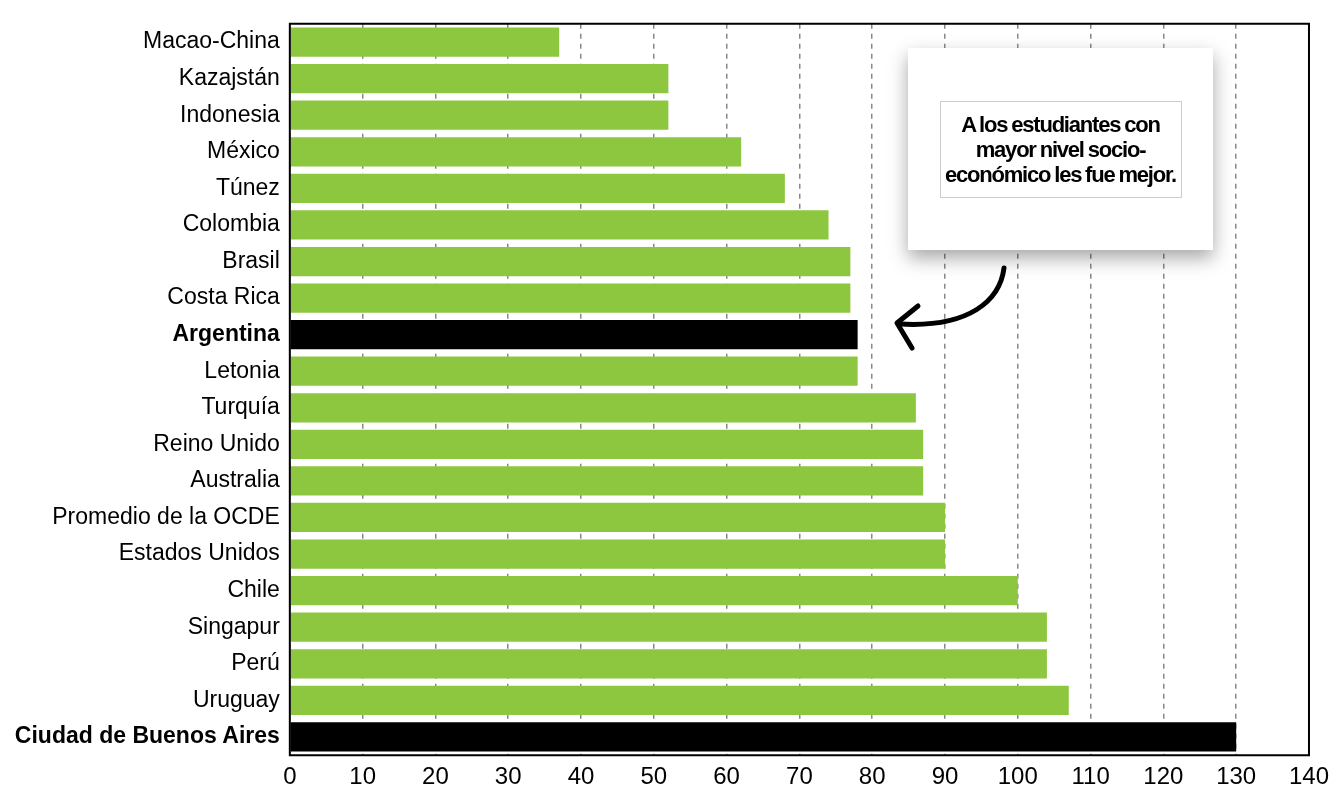 This screenshot has height=808, width=1337. What do you see at coordinates (243, 150) in the screenshot?
I see `y-tick-label: México` at bounding box center [243, 150].